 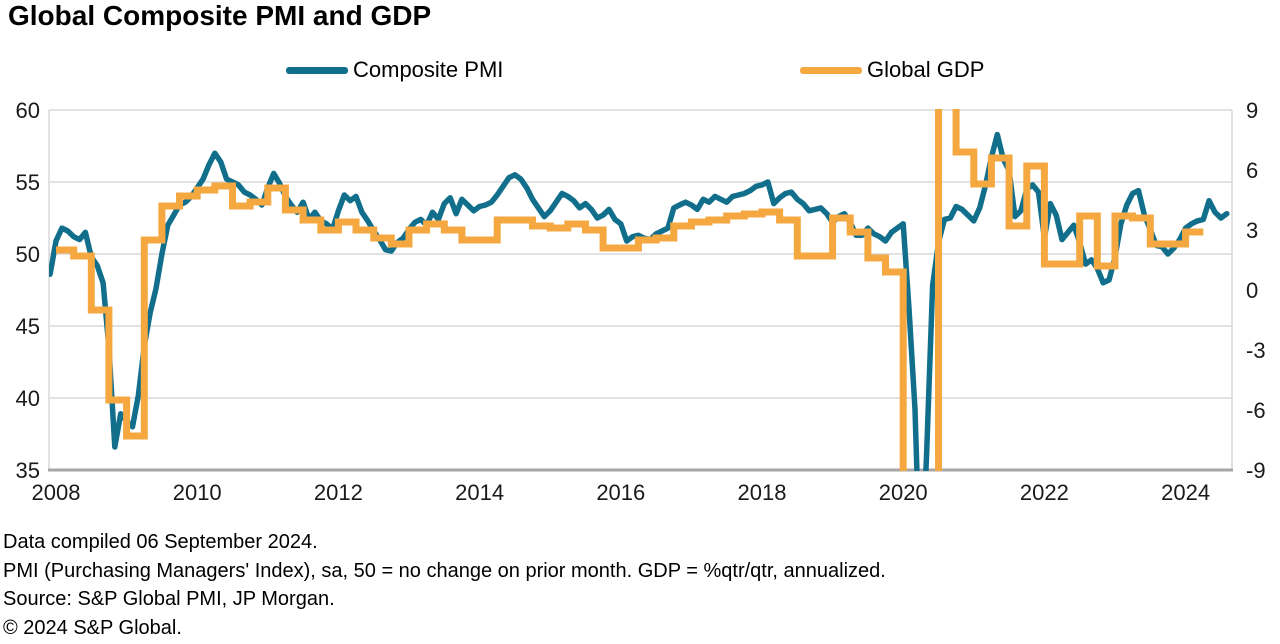 I want to click on svg-text: 55, so click(x=28, y=182).